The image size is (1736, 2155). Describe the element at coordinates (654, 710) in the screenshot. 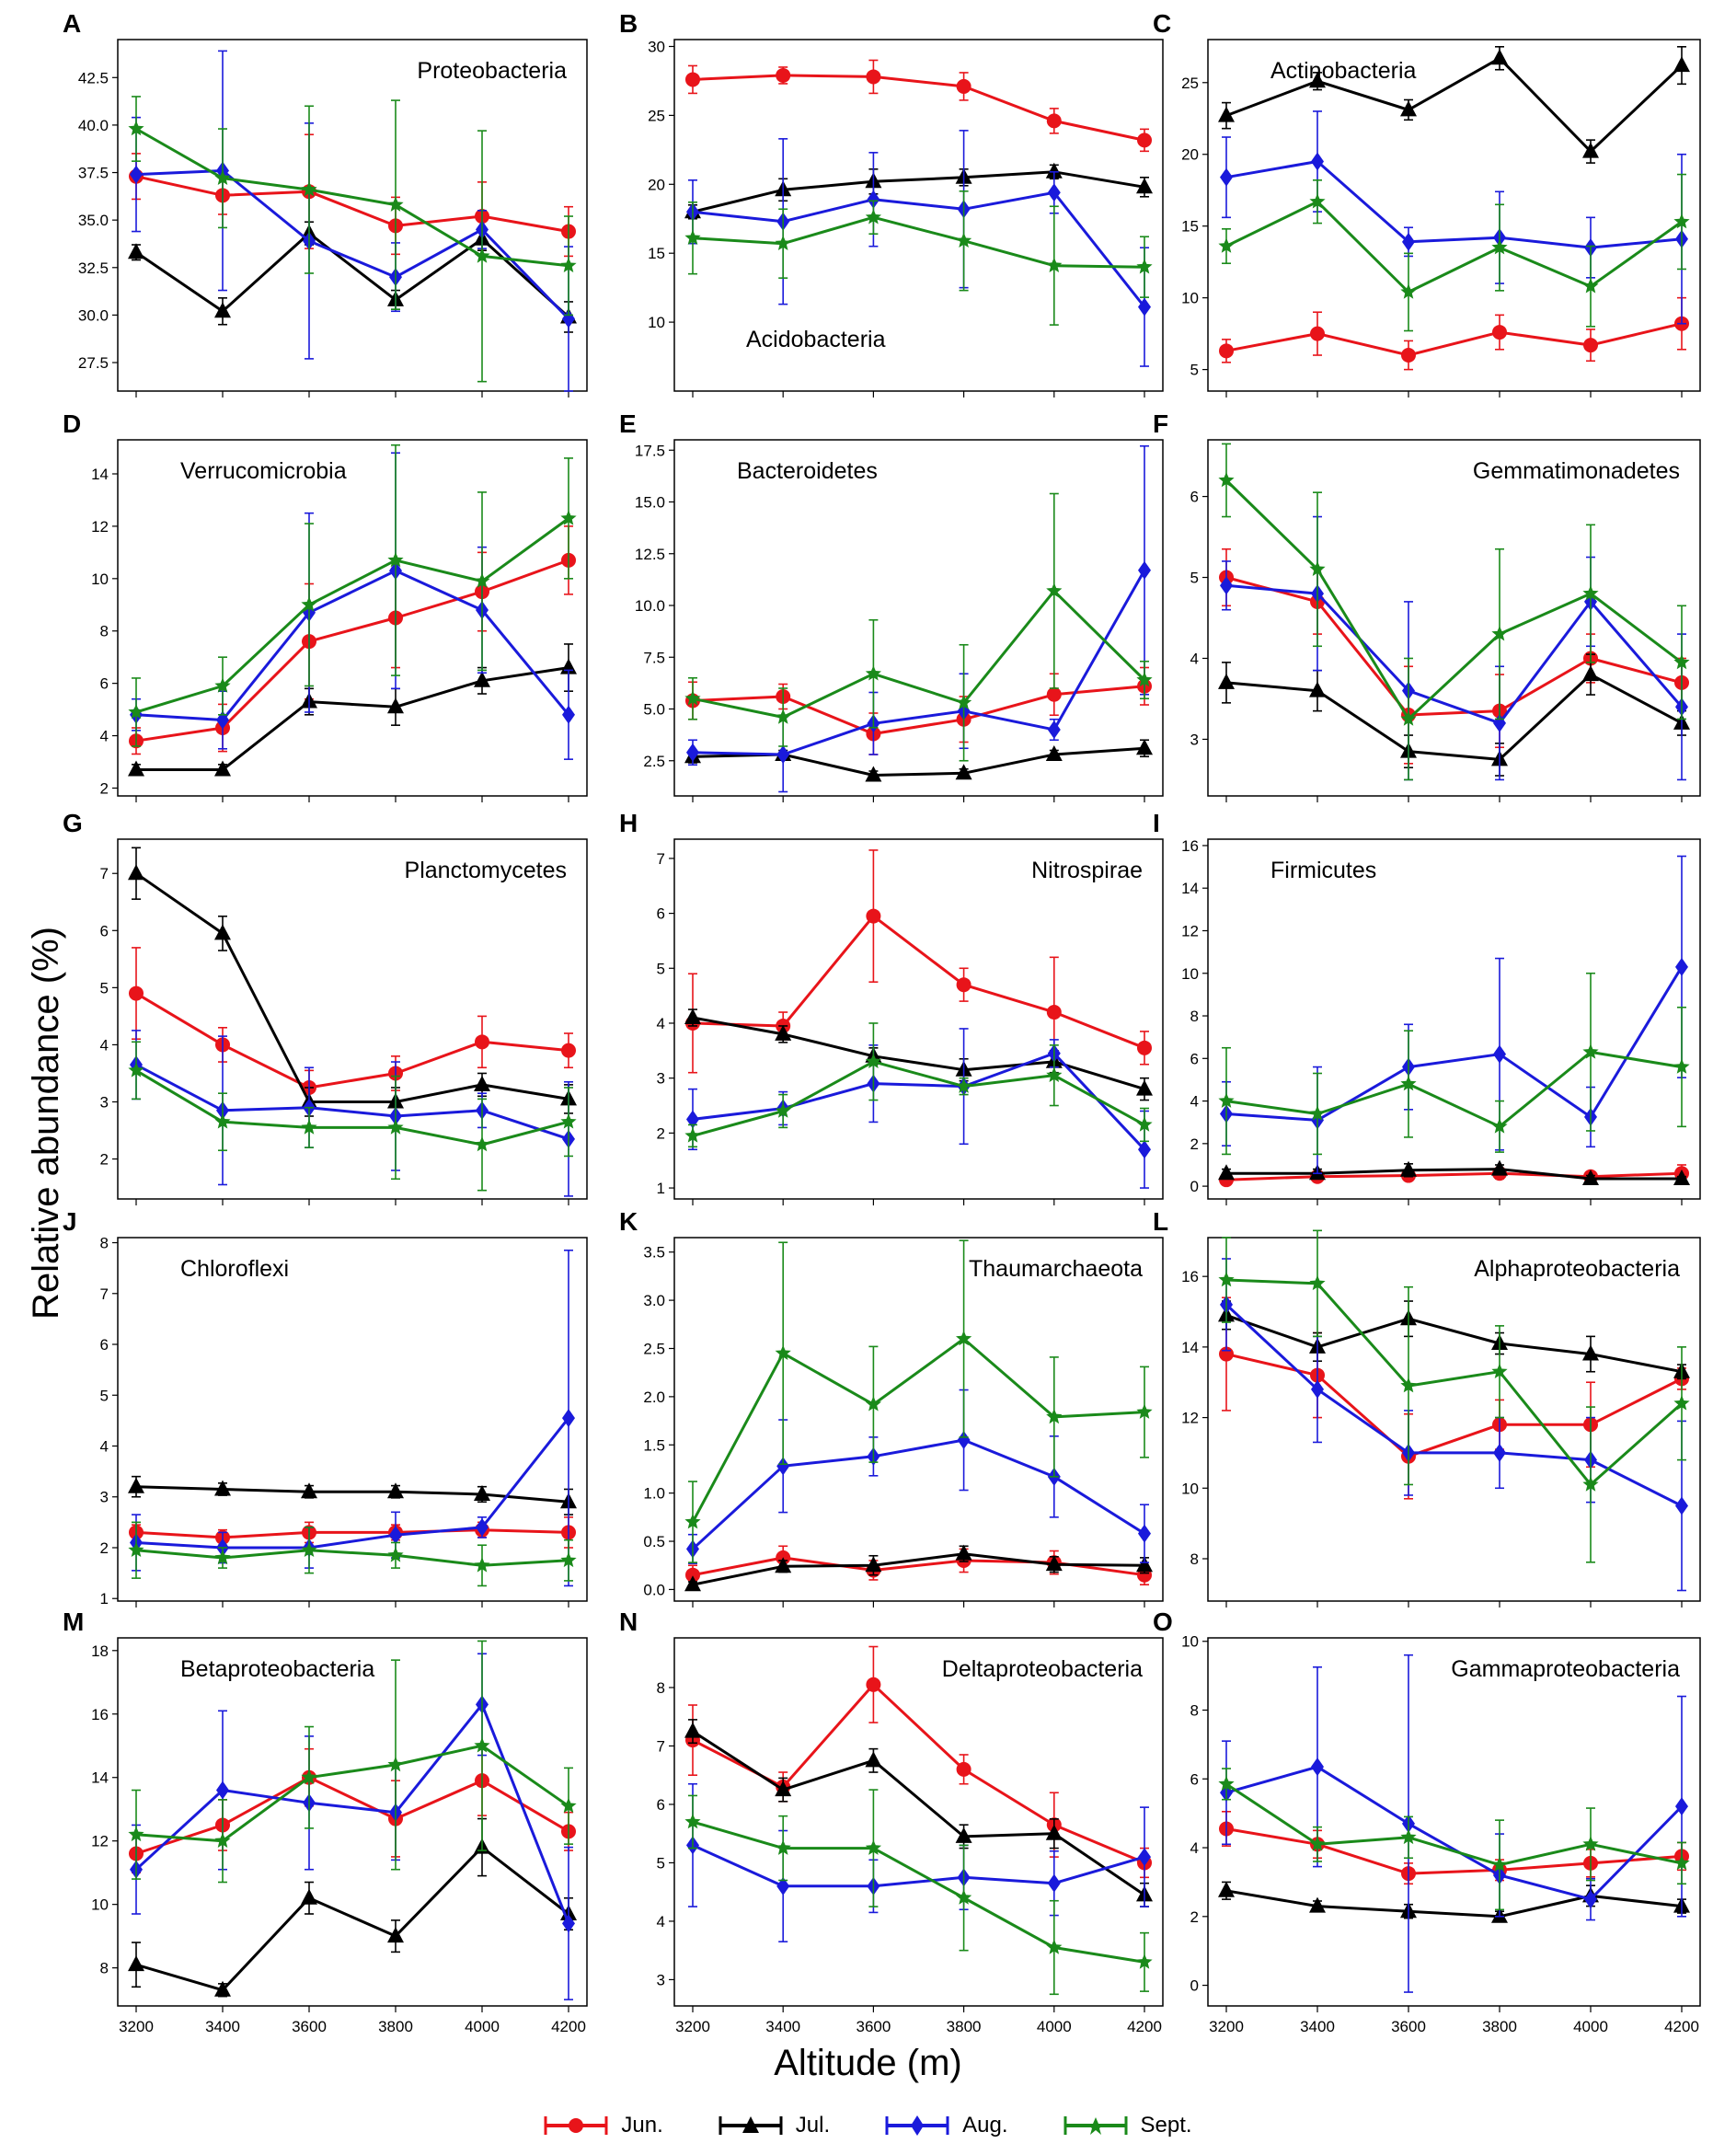

I see `panel-e-ytick-label: 5.0` at that location.